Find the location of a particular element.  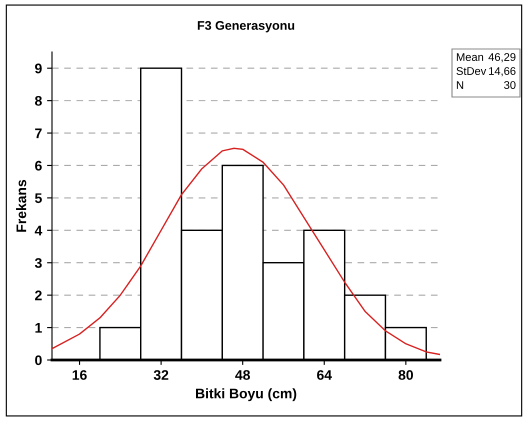

y-tick-label: 2 is located at coordinates (38, 295).